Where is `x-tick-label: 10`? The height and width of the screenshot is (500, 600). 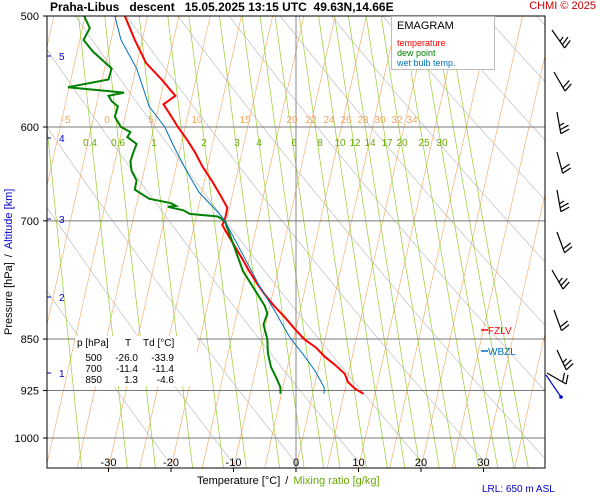 x-tick-label: 10 is located at coordinates (358, 463).